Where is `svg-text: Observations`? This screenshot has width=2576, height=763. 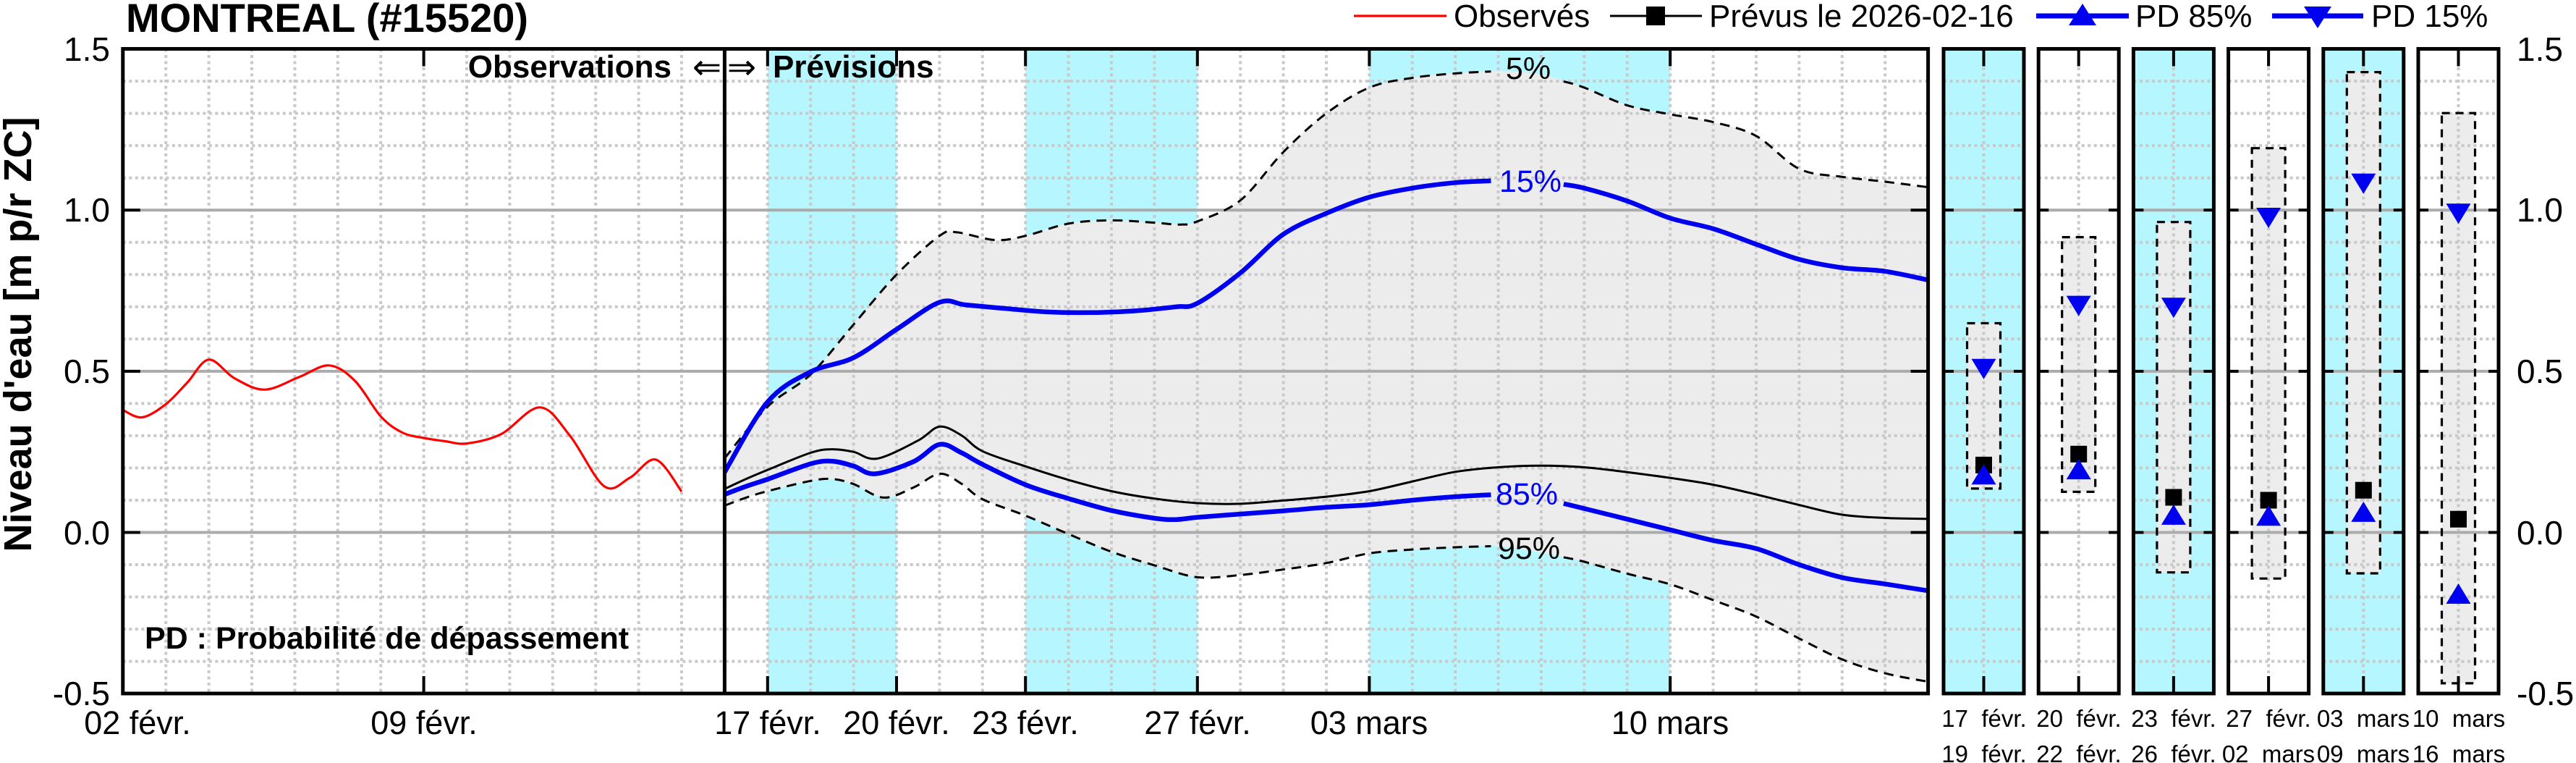
svg-text: Observations is located at coordinates (569, 67).